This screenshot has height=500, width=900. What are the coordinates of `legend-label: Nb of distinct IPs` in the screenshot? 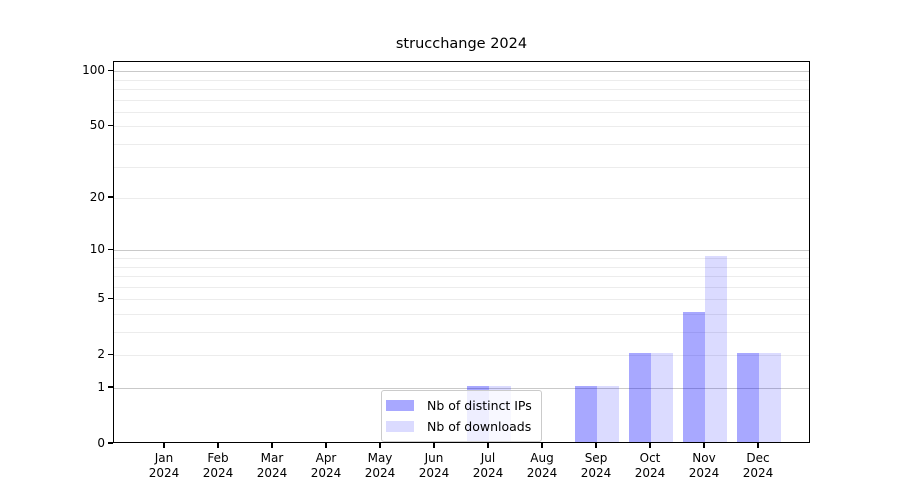 It's located at (479, 405).